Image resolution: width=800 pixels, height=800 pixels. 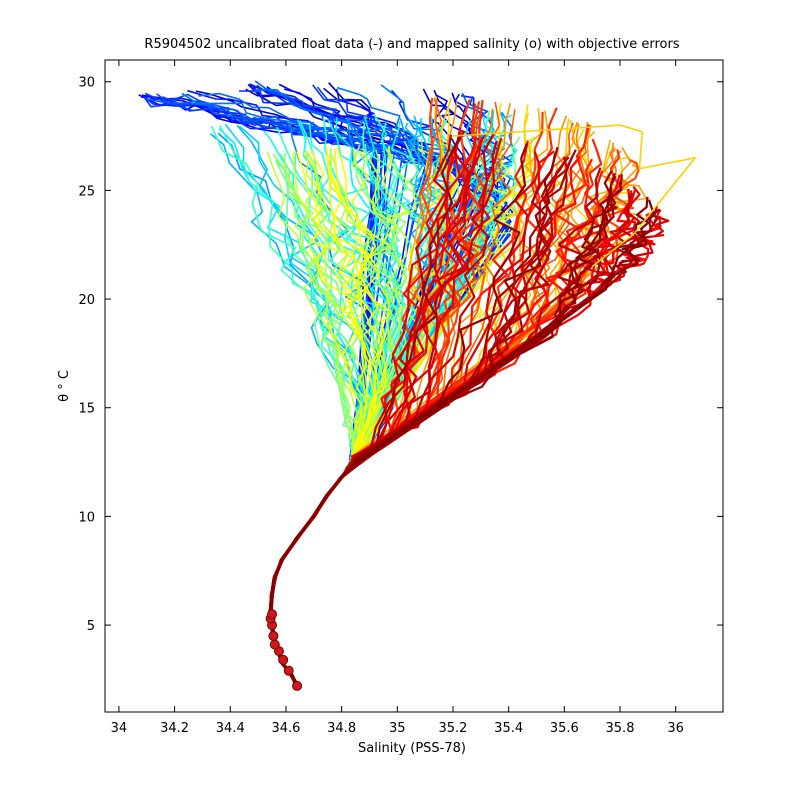 I want to click on x-tick-label: 34.2, so click(x=174, y=728).